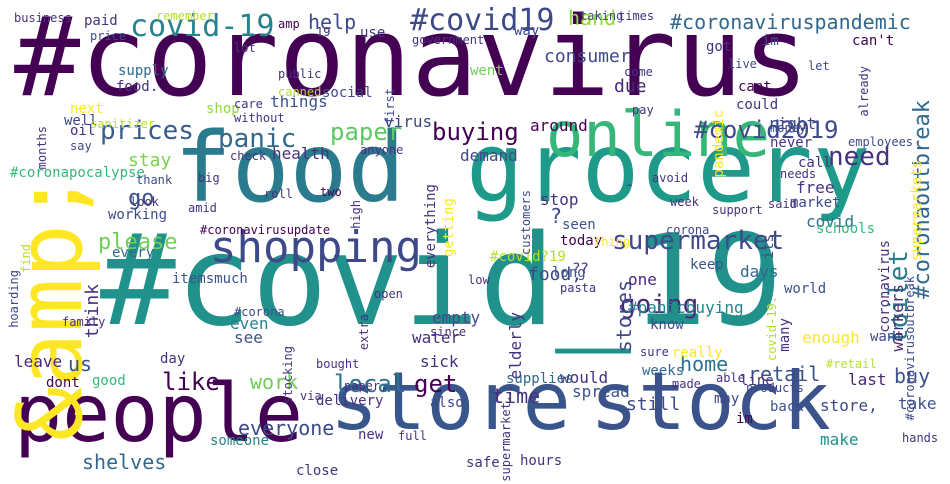 The image size is (950, 484). What do you see at coordinates (805, 289) in the screenshot?
I see `cloud-word: world` at bounding box center [805, 289].